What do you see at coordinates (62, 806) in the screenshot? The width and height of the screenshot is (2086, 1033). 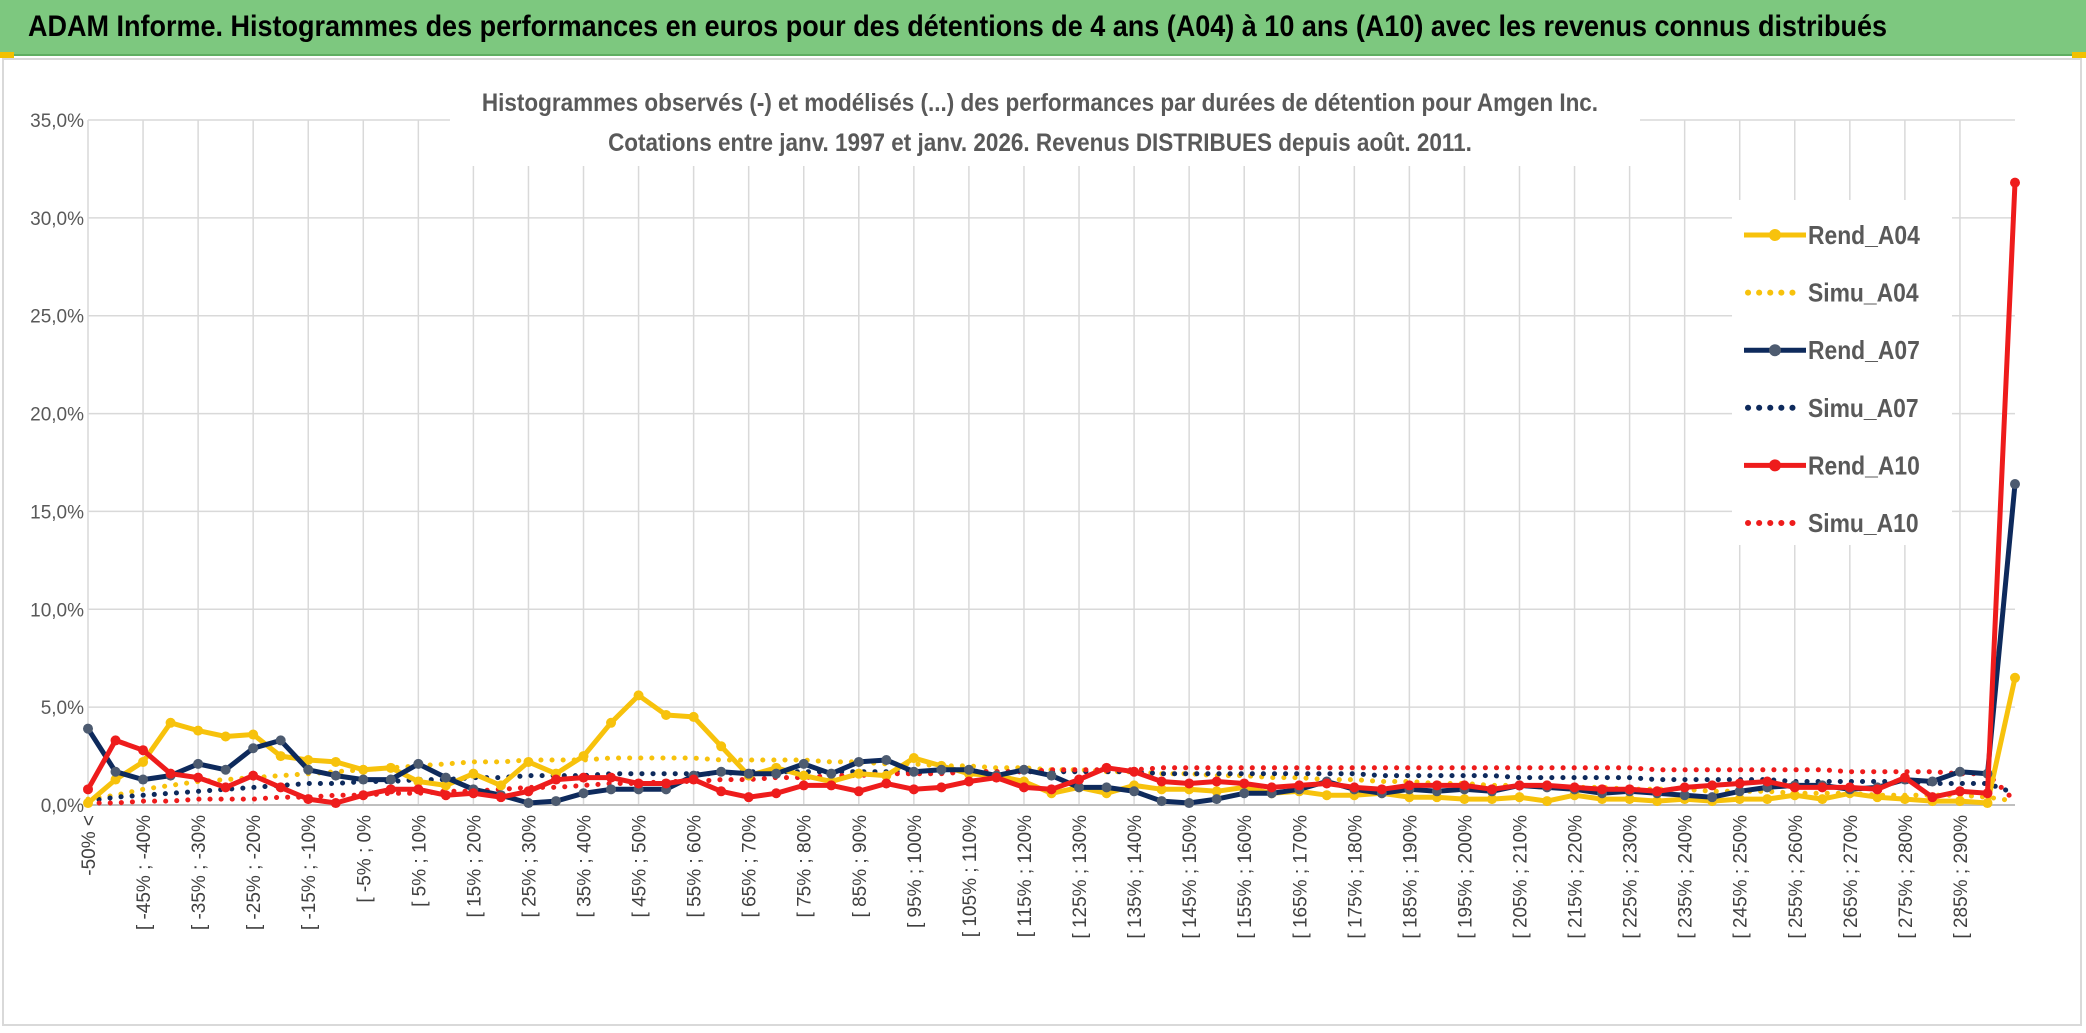 I see `y-tick-label: 0,0%` at bounding box center [62, 806].